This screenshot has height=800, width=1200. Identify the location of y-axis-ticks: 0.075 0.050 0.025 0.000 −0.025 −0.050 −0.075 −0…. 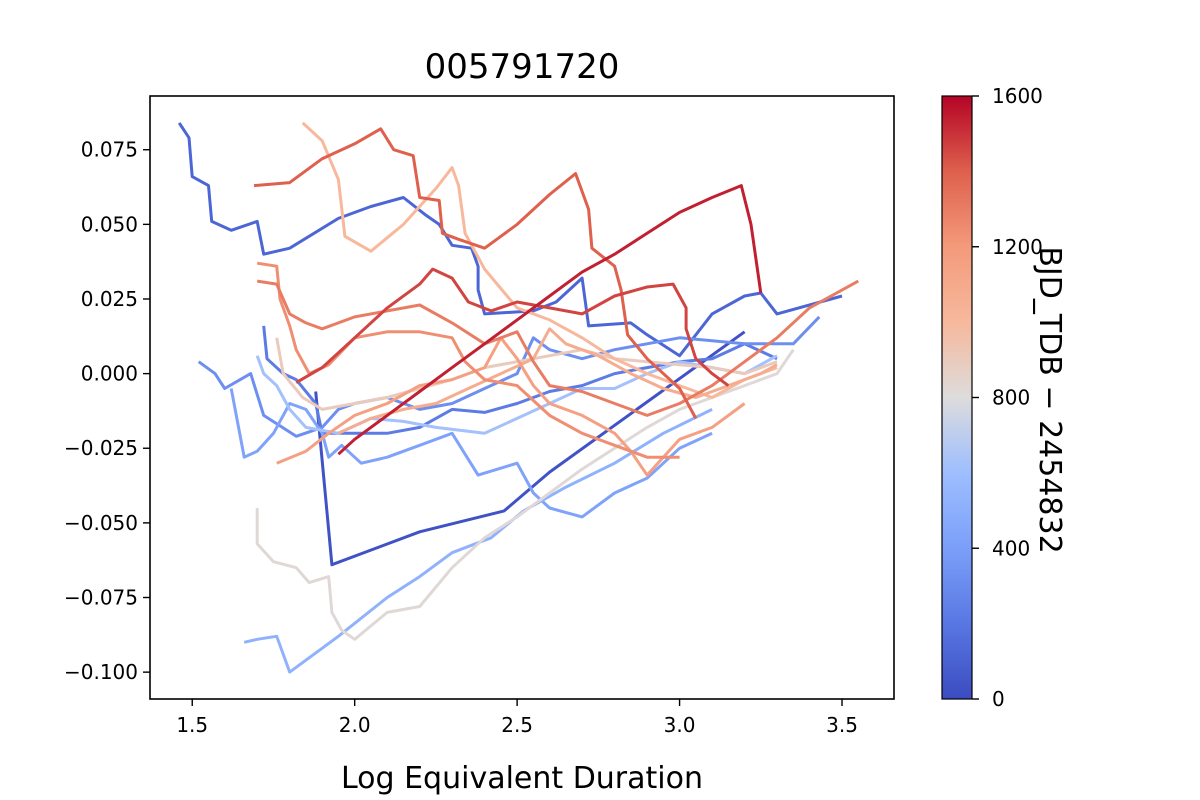
(107, 411).